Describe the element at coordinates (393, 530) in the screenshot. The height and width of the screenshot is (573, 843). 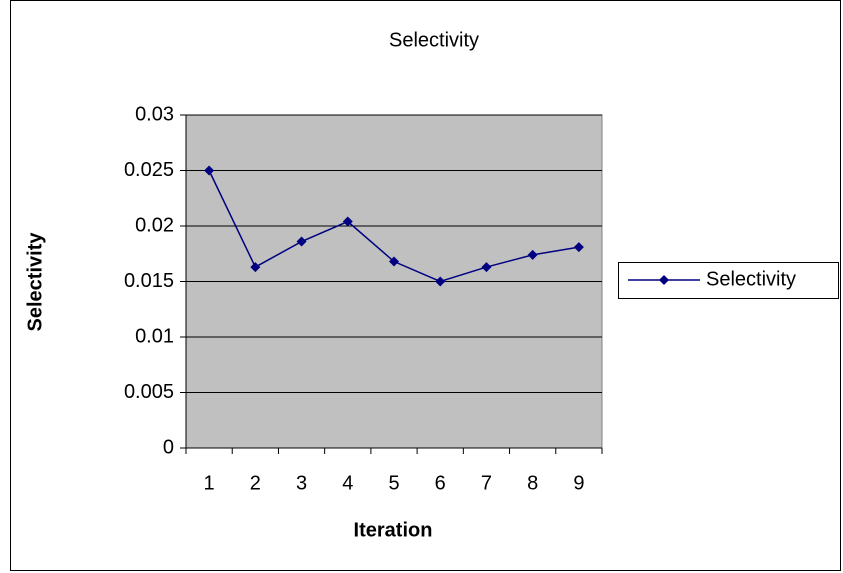
I see `x-axis-title: Iteration` at that location.